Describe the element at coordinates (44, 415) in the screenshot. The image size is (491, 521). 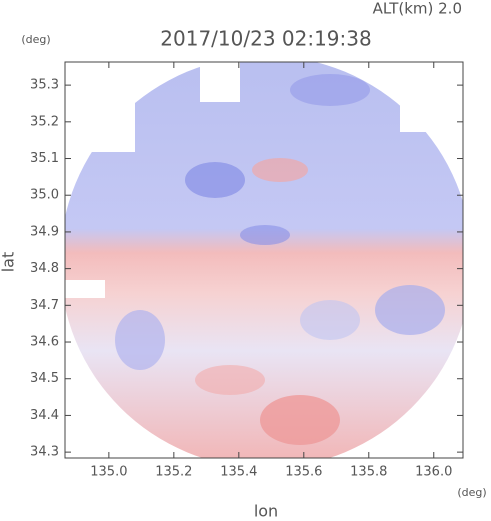
I see `y-tick-label: 34.4` at that location.